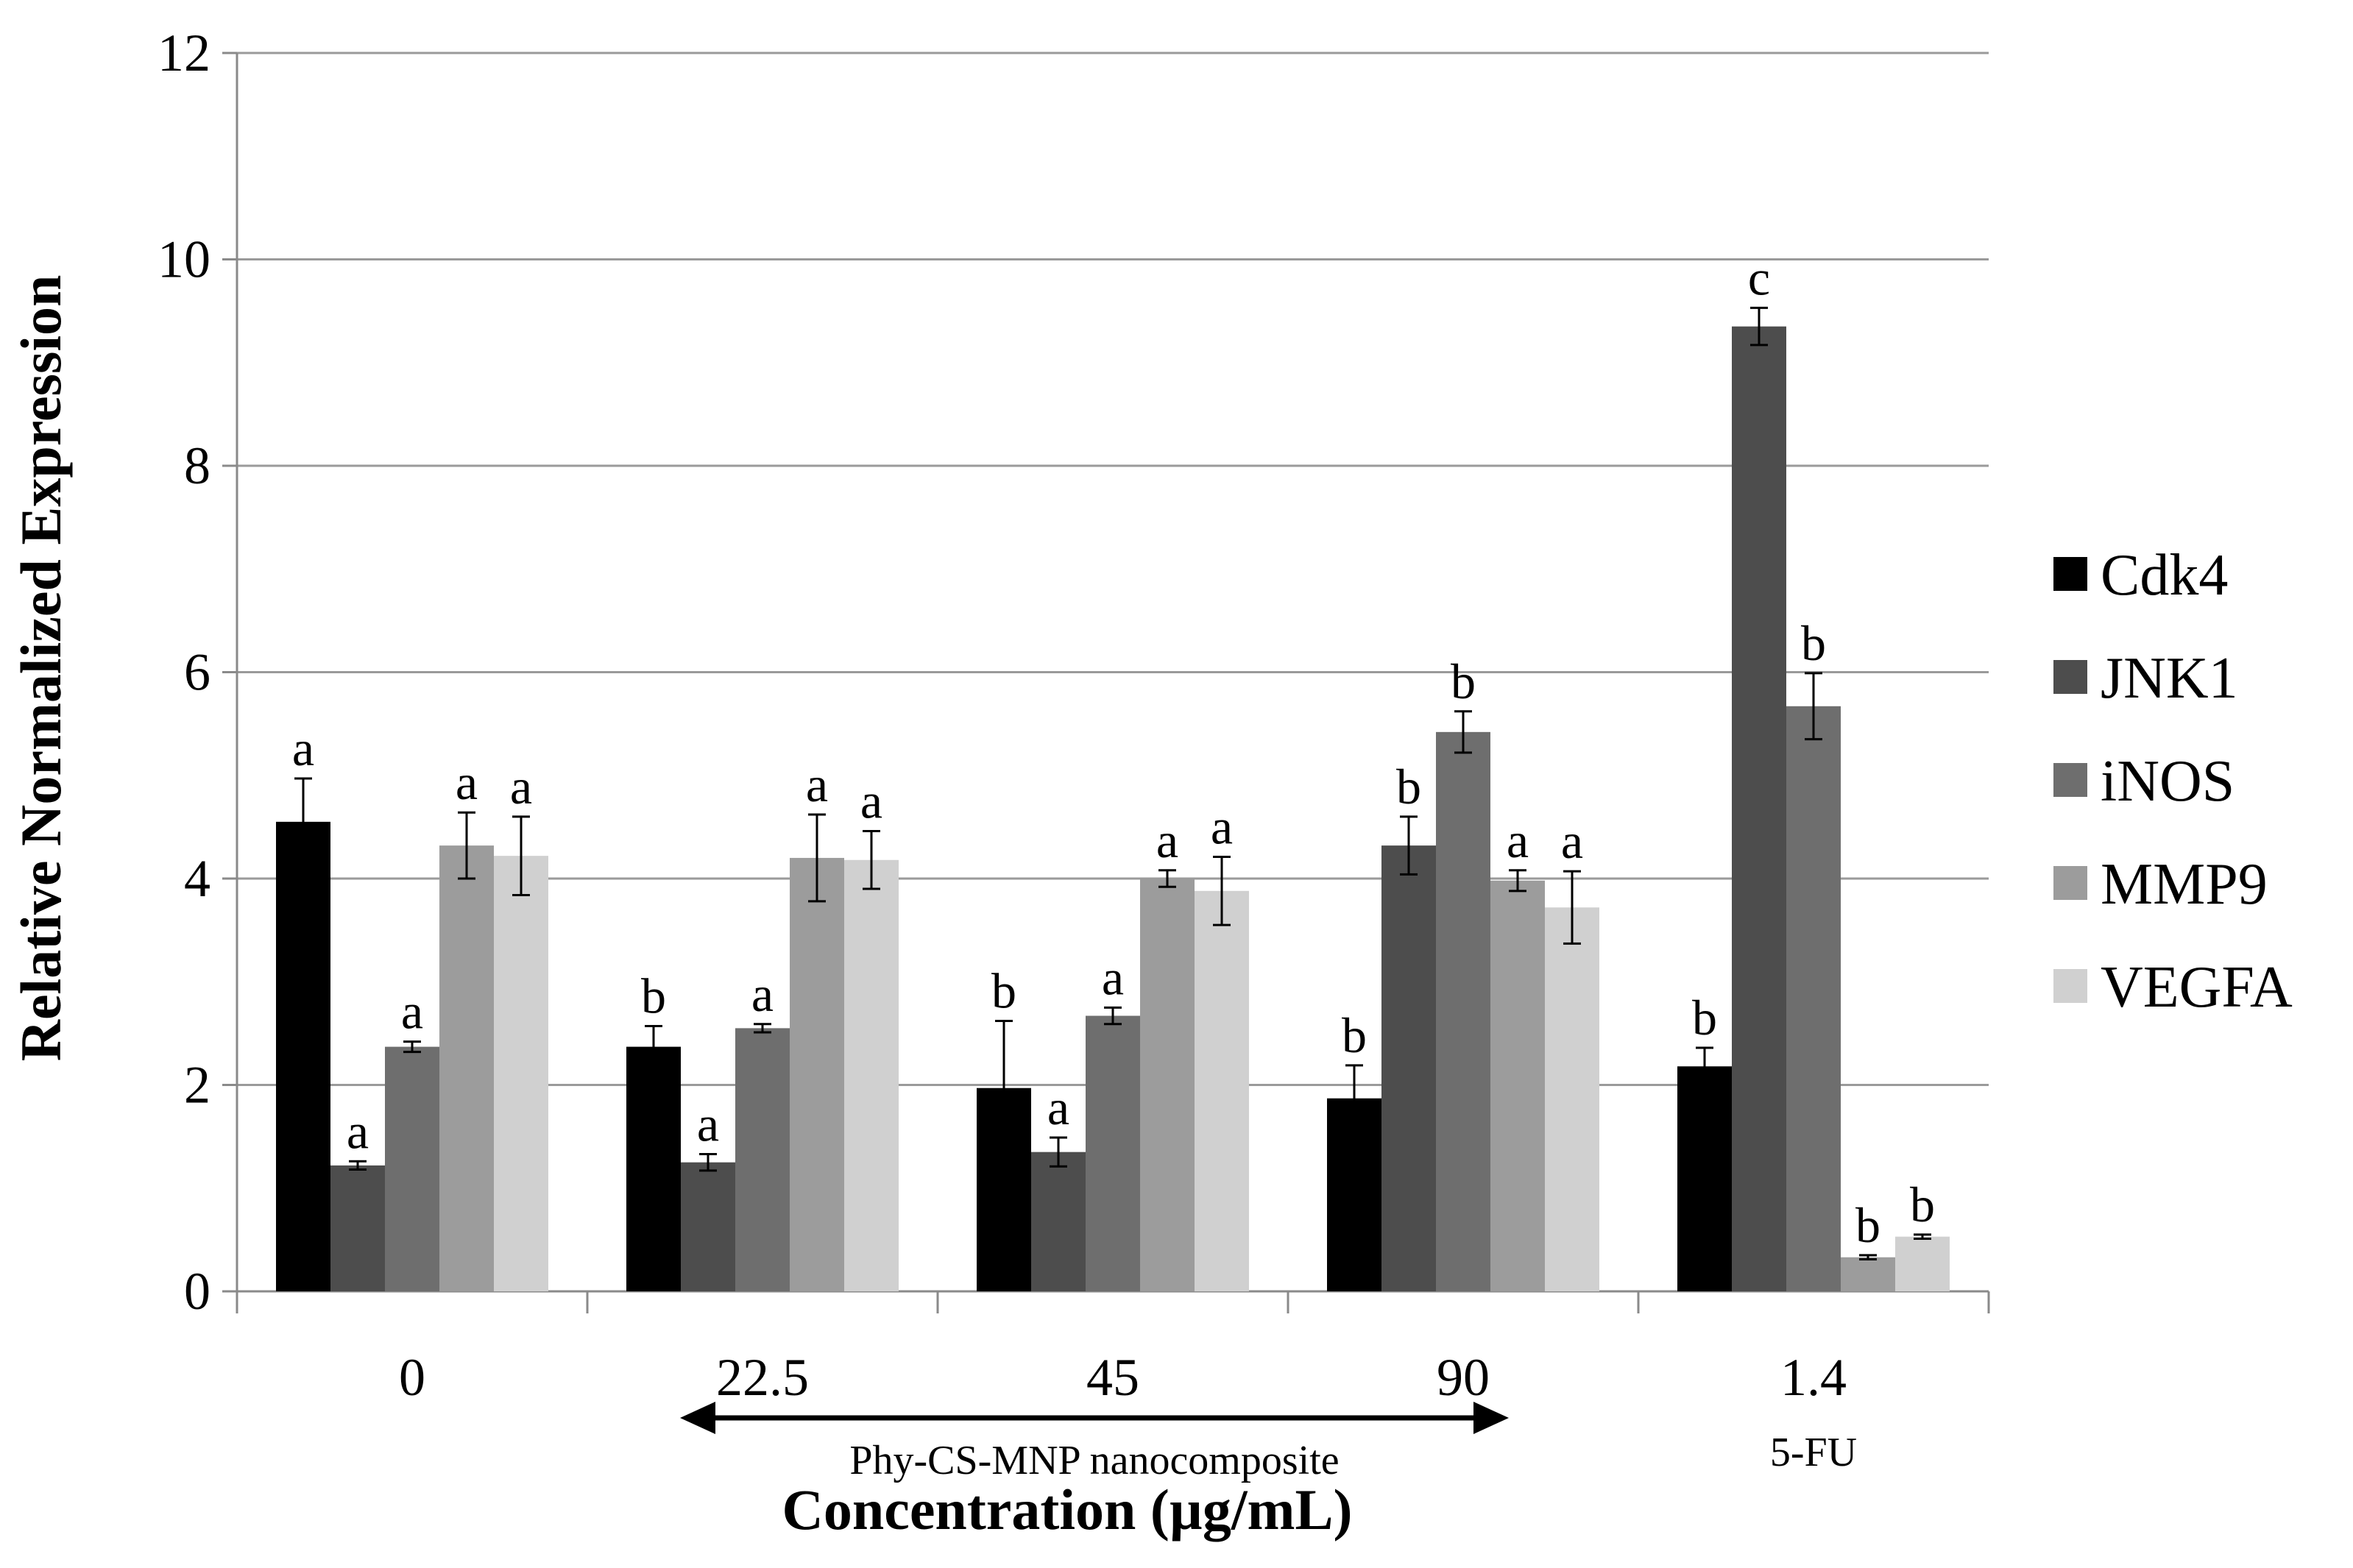 Image resolution: width=2353 pixels, height=1568 pixels. Describe the element at coordinates (2169, 678) in the screenshot. I see `legend-label: JNK1` at that location.